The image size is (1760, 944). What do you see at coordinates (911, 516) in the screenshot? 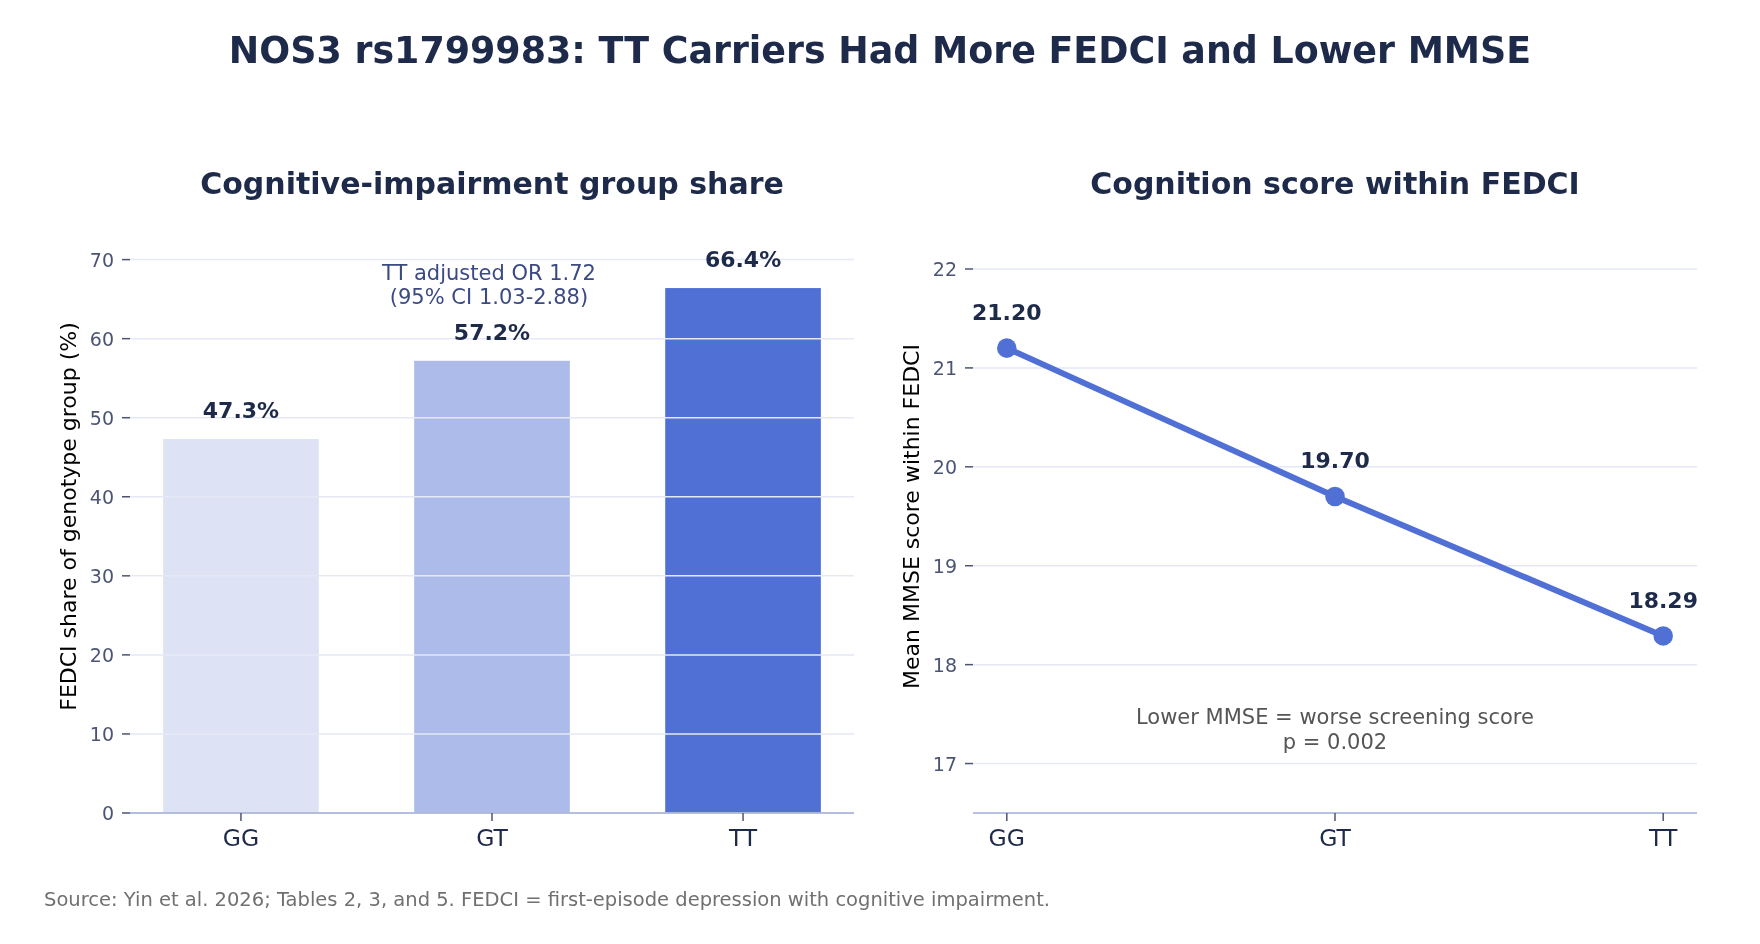
I see `y-axis-title: Mean MMSE score within FEDCI` at bounding box center [911, 516].